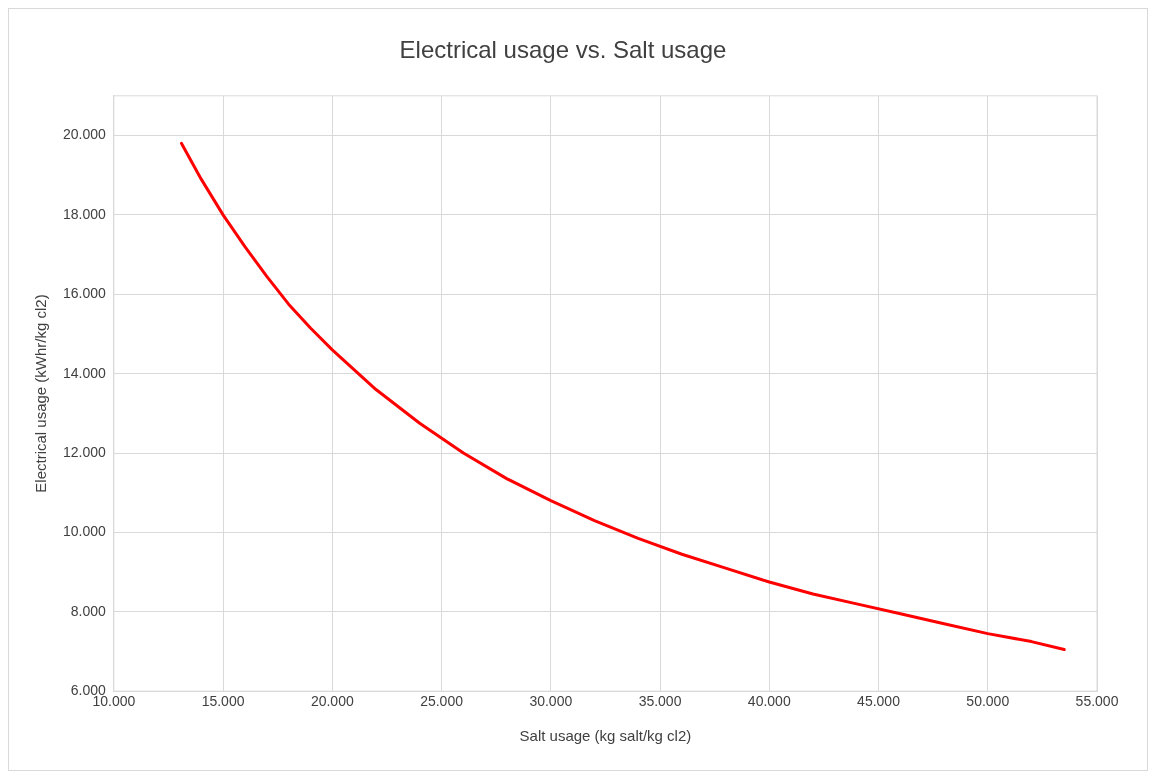 The height and width of the screenshot is (779, 1156). Describe the element at coordinates (84, 213) in the screenshot. I see `y-tick-label: 18.000` at that location.